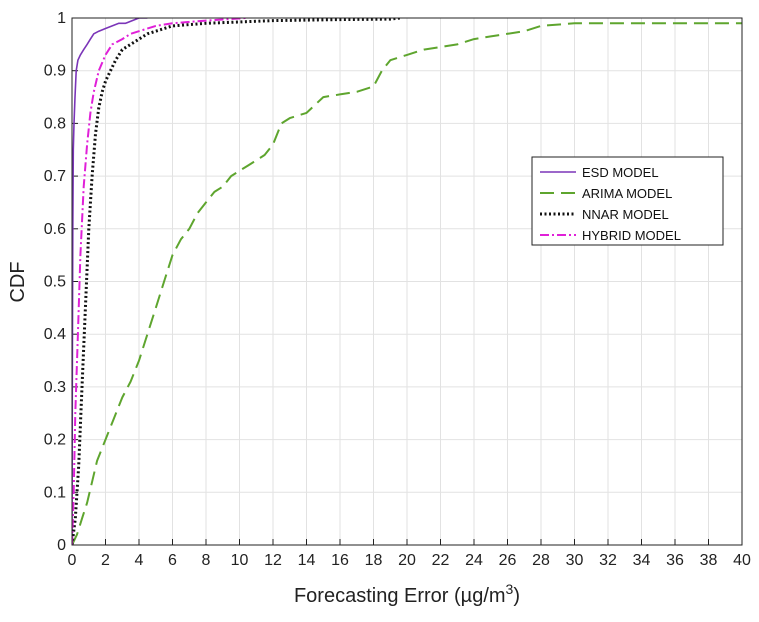 The image size is (759, 622). What do you see at coordinates (273, 560) in the screenshot?
I see `x-tick-label: 12` at bounding box center [273, 560].